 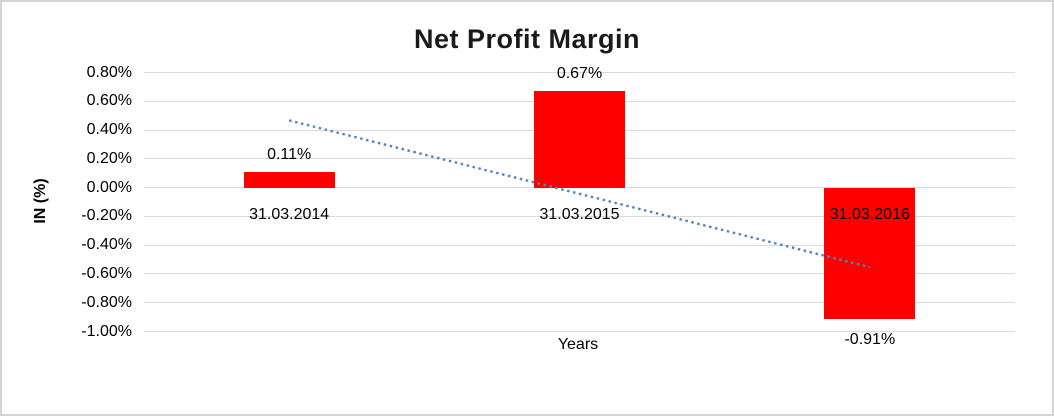 What do you see at coordinates (109, 130) in the screenshot?
I see `y-tick-label: 0.40%` at bounding box center [109, 130].